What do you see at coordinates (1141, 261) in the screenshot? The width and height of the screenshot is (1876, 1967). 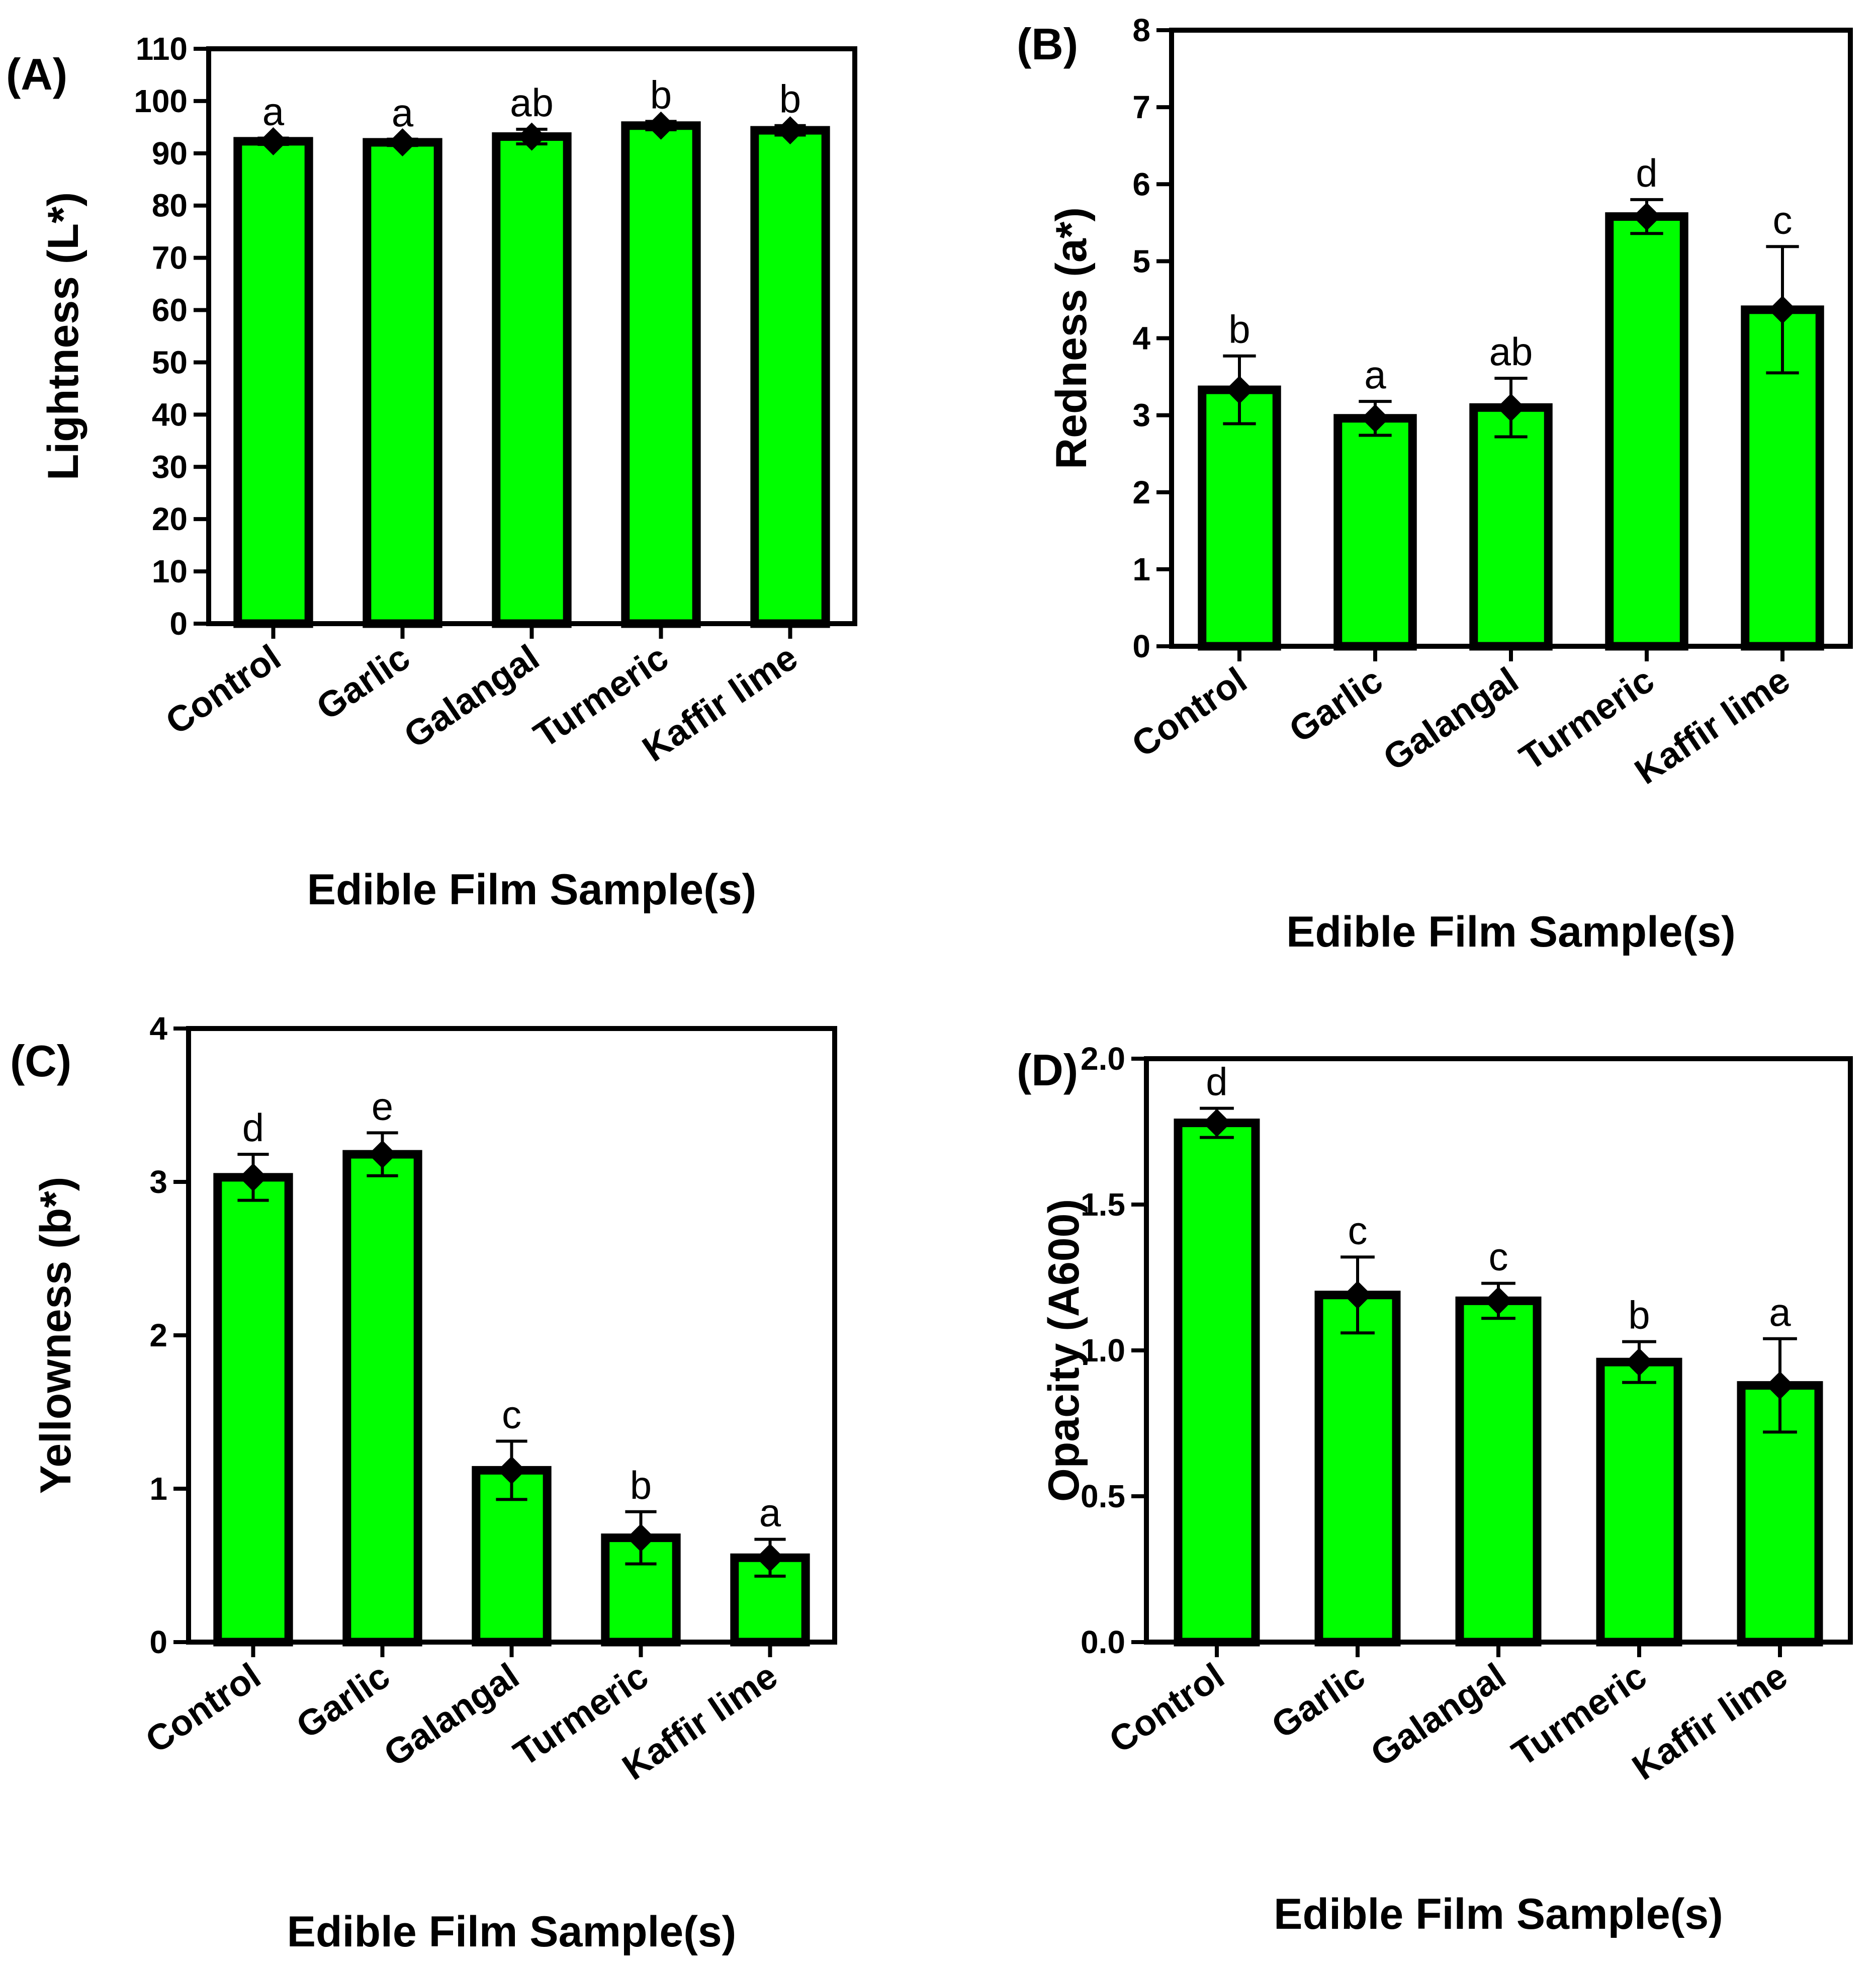 I see `y-tick-label: 5` at bounding box center [1141, 261].